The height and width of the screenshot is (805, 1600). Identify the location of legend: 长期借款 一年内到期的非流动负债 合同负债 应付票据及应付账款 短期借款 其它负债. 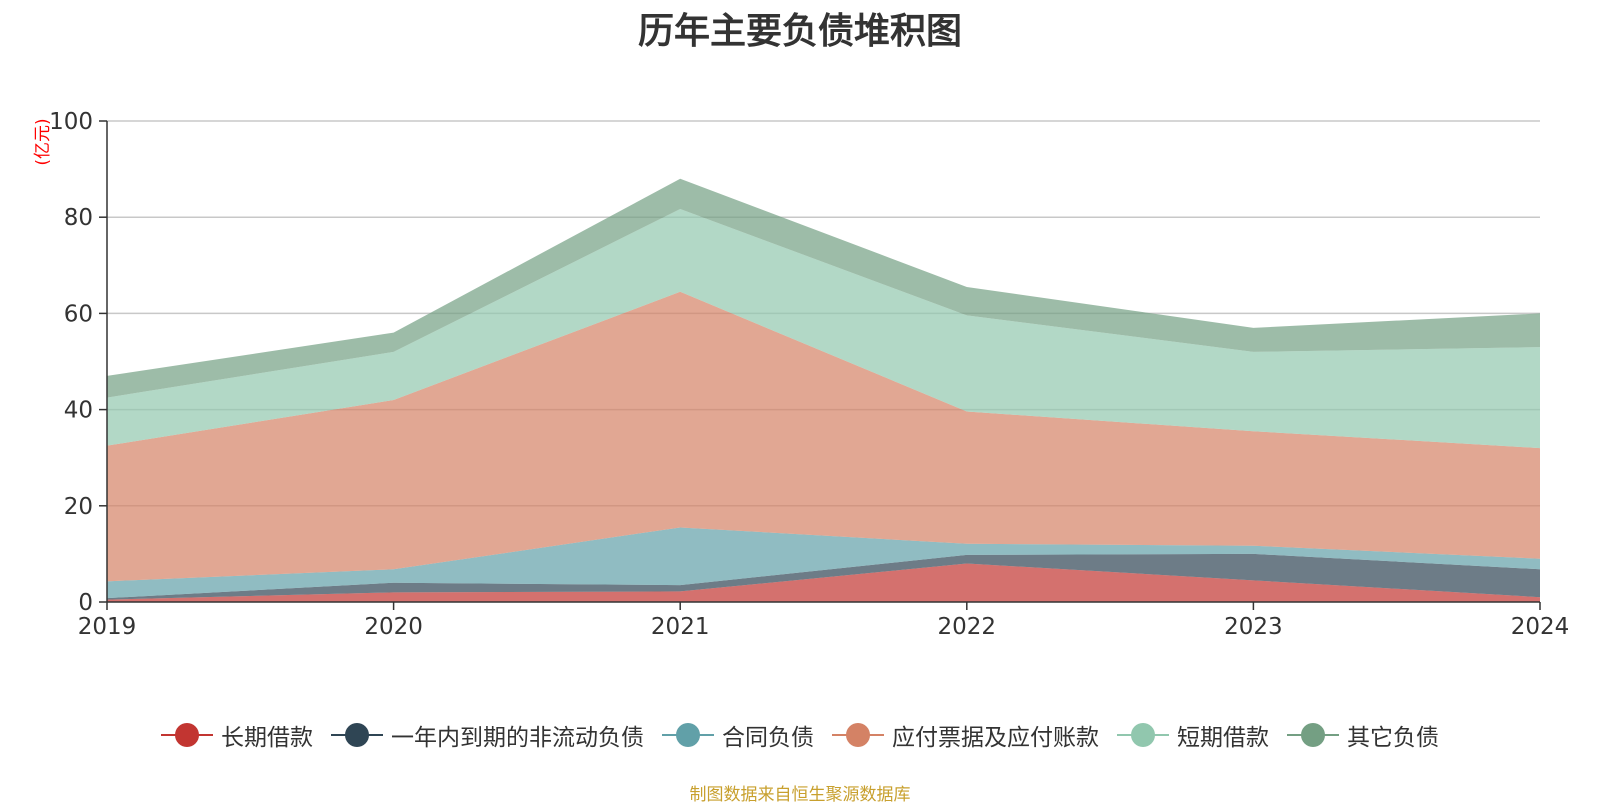
(800, 735).